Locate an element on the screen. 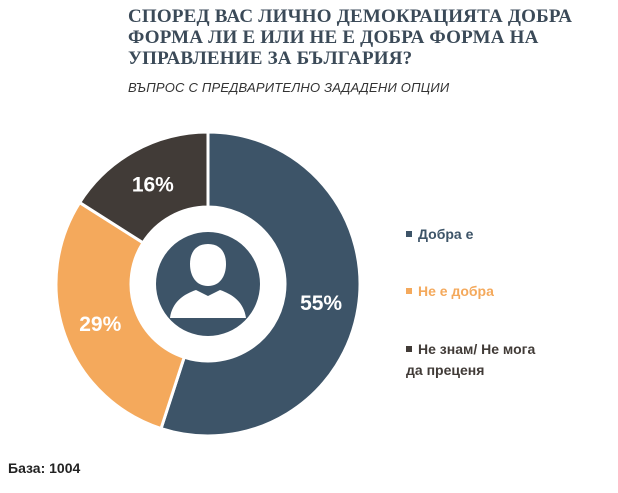 Image resolution: width=618 pixels, height=493 pixels. legend-label: Не е добра is located at coordinates (456, 291).